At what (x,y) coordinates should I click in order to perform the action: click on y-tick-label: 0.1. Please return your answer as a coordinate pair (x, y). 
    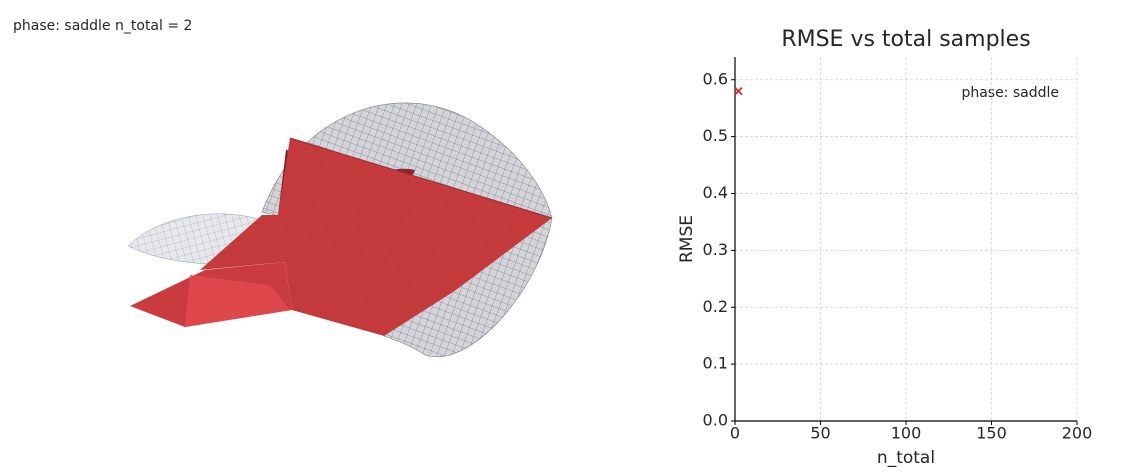
    Looking at the image, I should click on (715, 363).